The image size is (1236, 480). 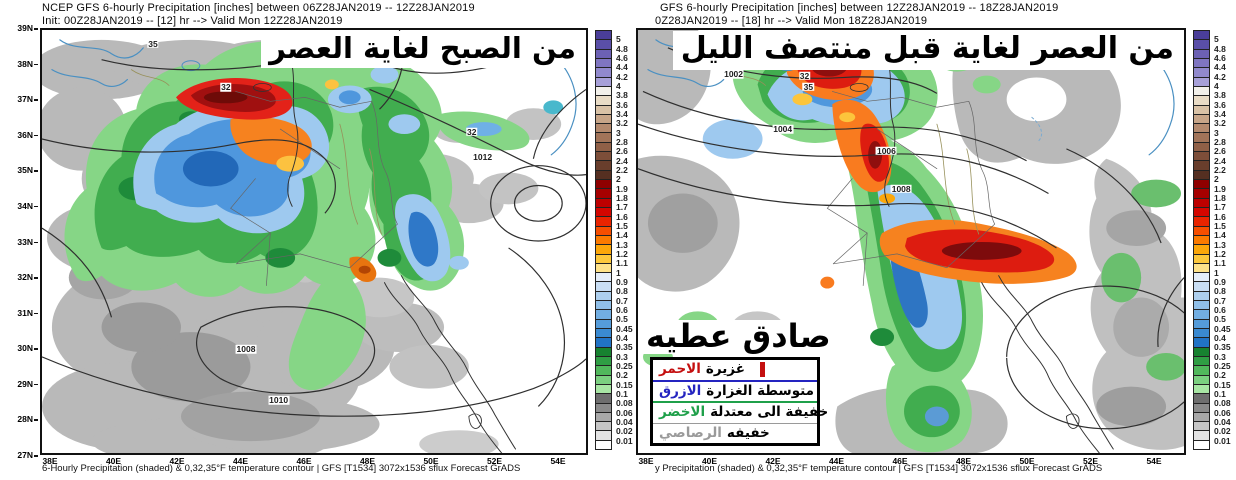 I want to click on lon-tick-label: 54E, so click(x=558, y=461).